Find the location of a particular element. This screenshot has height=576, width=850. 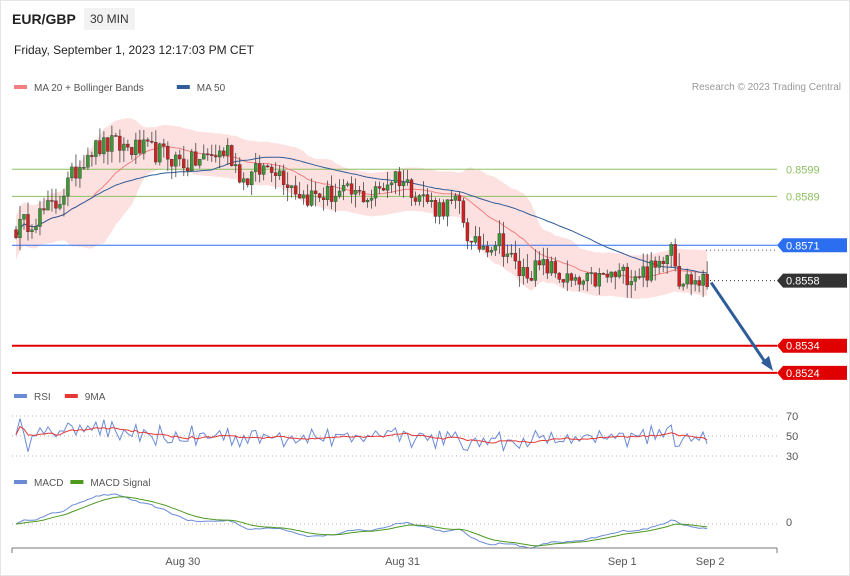

level-tag-0.8558 is located at coordinates (812, 280).